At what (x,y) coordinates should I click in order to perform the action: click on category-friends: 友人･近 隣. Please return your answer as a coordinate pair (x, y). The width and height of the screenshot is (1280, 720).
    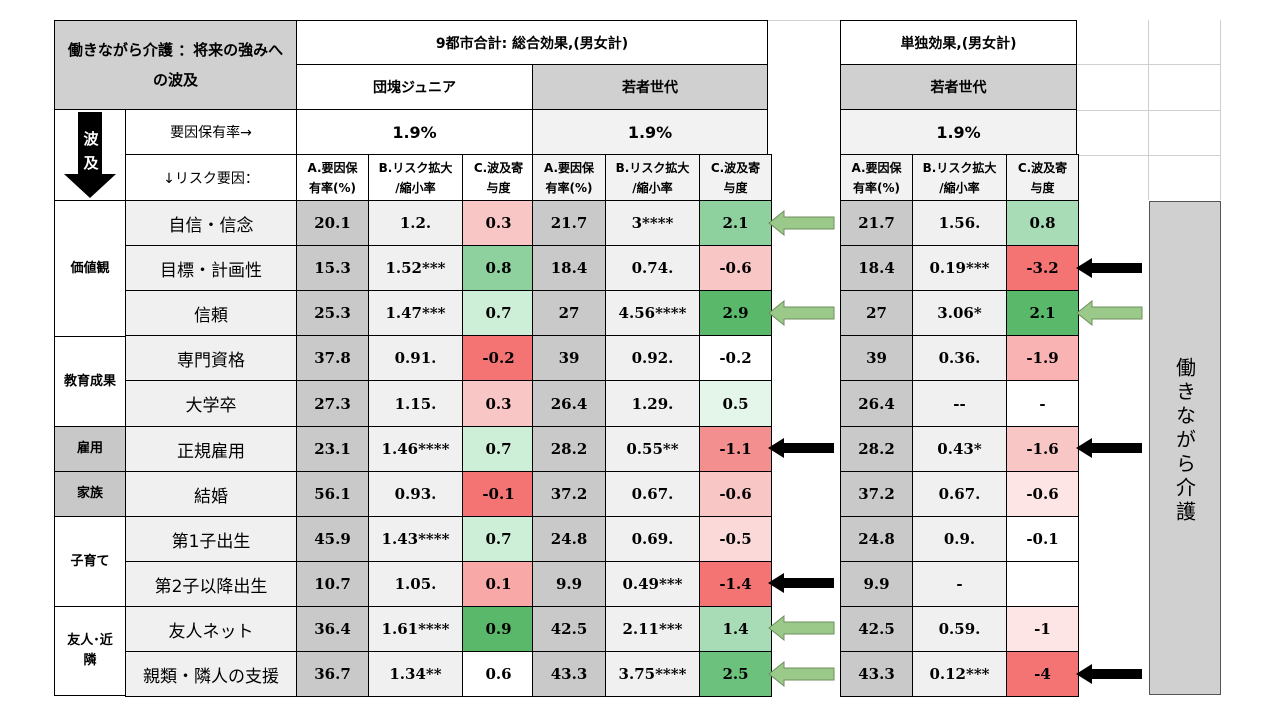
    Looking at the image, I should click on (90, 651).